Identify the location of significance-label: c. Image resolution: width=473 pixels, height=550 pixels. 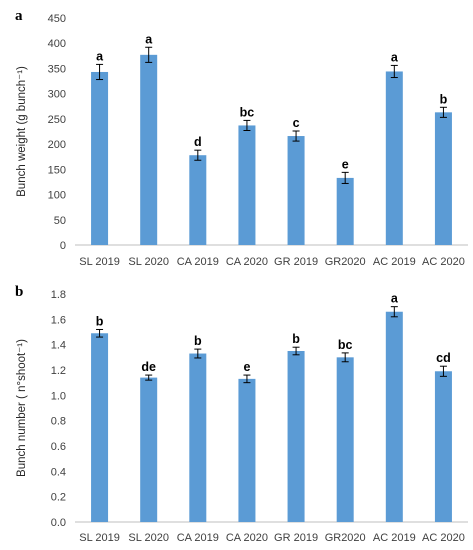
(296, 123).